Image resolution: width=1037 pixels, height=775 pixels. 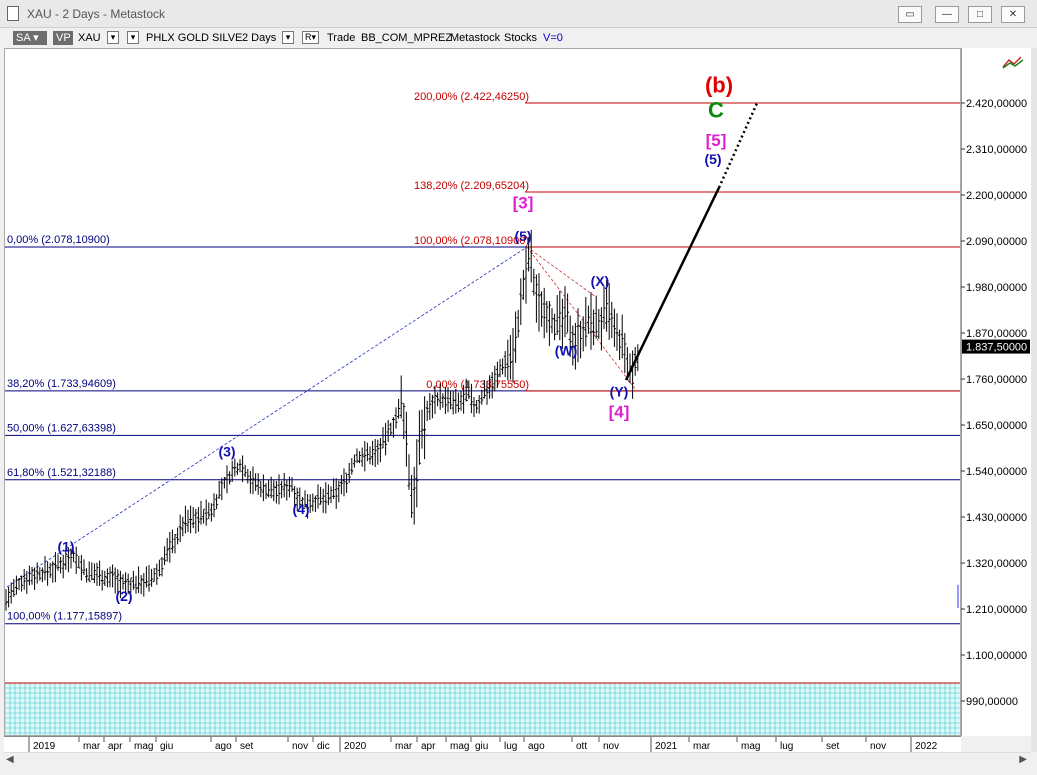 I want to click on wave-label: (X), so click(x=600, y=281).